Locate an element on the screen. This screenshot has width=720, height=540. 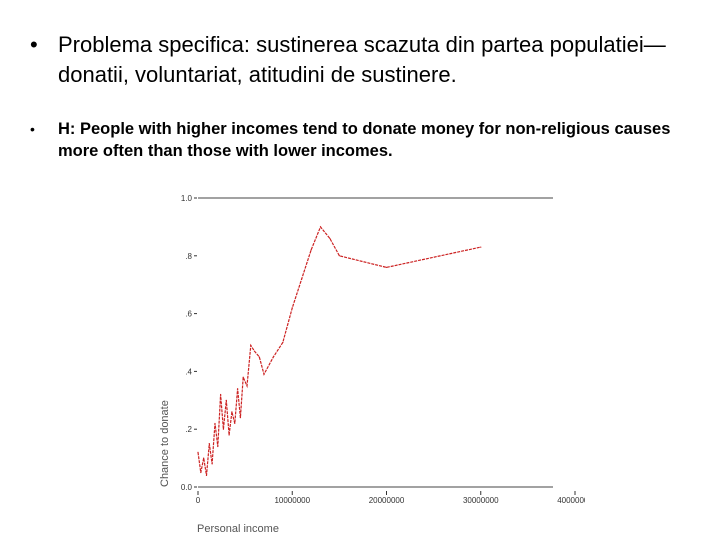
y-tick-label: .4 is located at coordinates (188, 371).